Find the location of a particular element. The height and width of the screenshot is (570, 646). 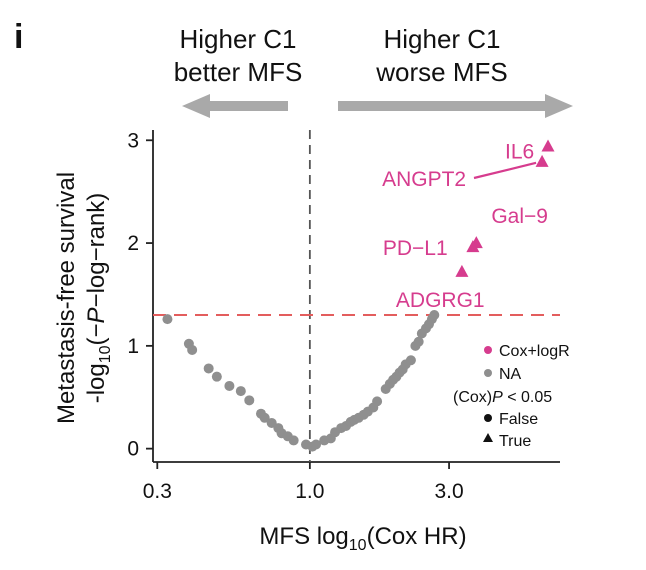

direction-right-line-2: worse MFS is located at coordinates (441, 72).